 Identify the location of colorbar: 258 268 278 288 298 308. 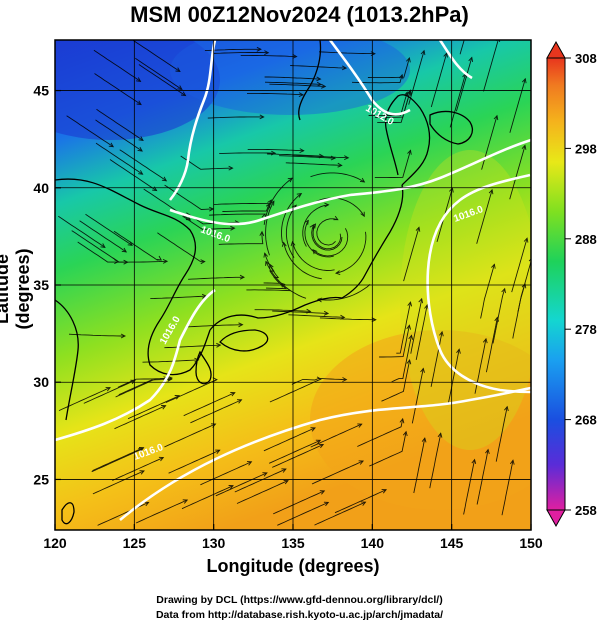
(571, 284).